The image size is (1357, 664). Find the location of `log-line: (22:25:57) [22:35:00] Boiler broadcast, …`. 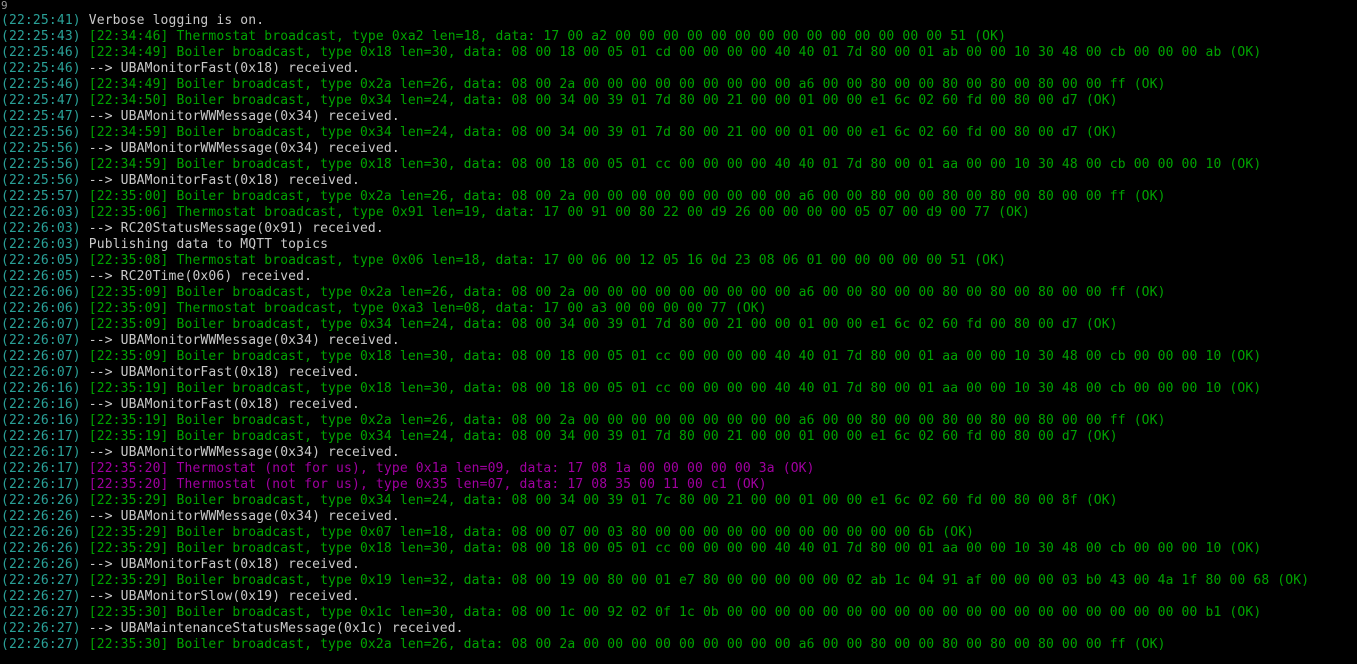

log-line: (22:25:57) [22:35:00] Boiler broadcast, … is located at coordinates (678, 197).